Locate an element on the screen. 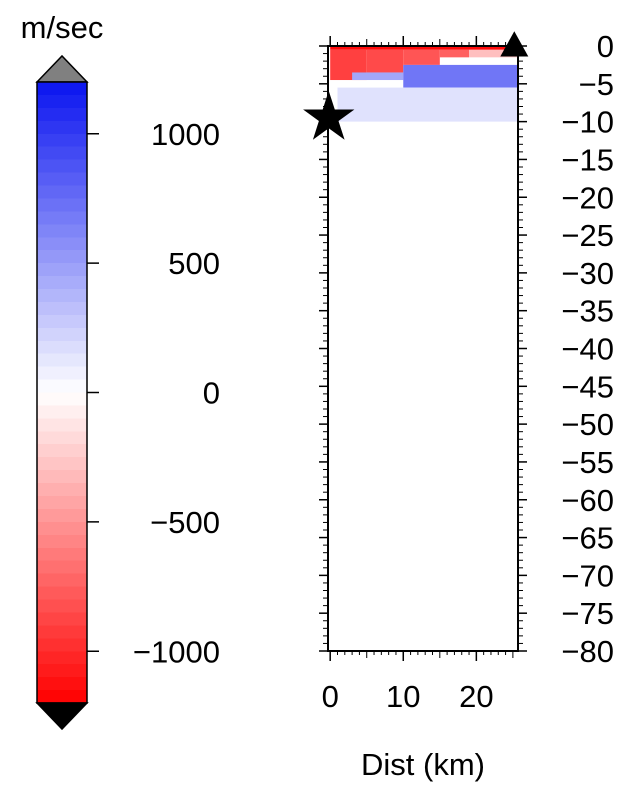 The width and height of the screenshot is (622, 787). y-tick-label: −60 is located at coordinates (587, 500).